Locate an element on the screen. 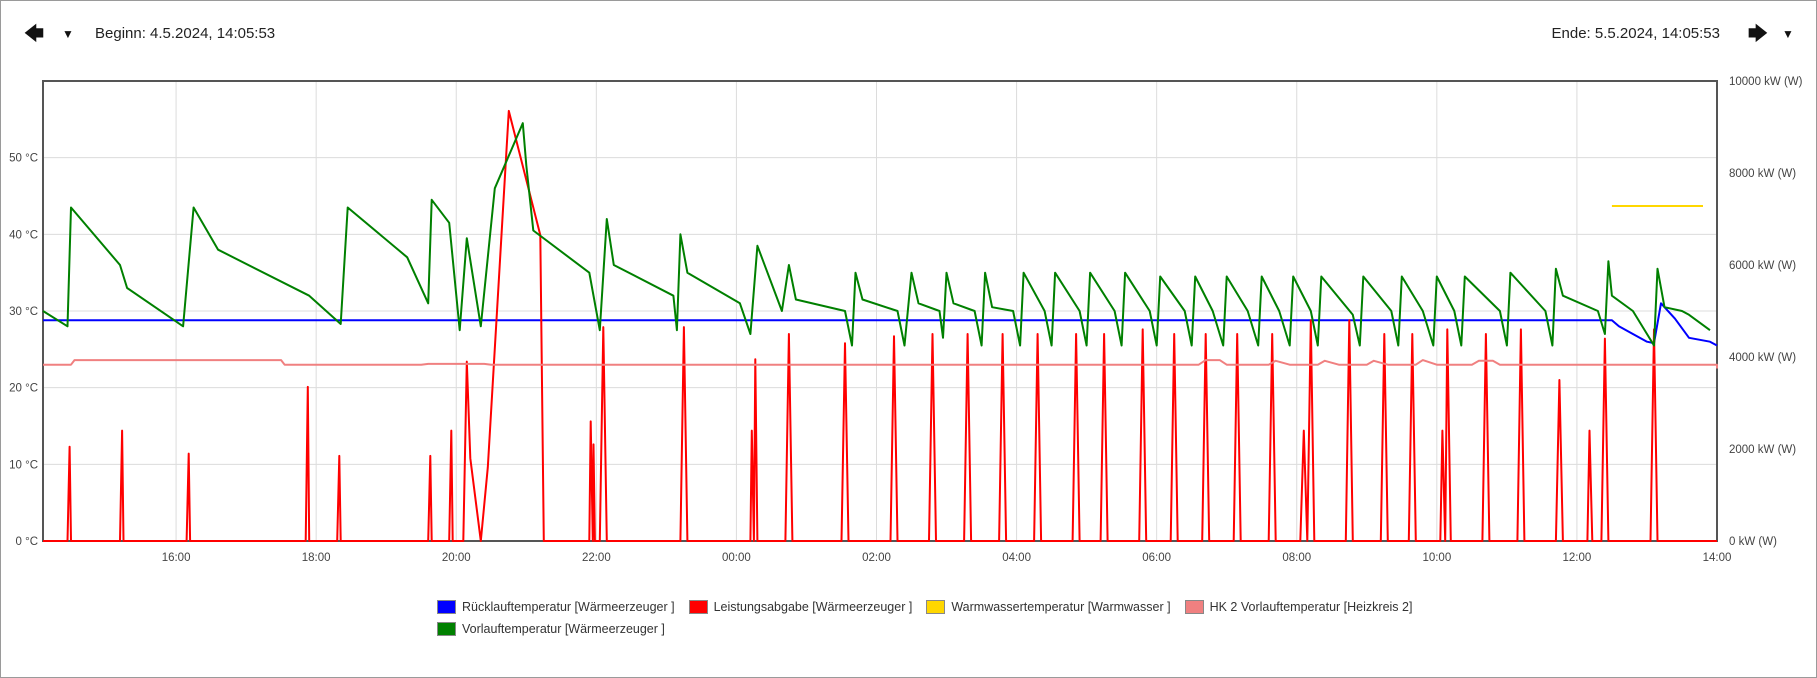  x-tick-label: 04:00 is located at coordinates (1016, 558).